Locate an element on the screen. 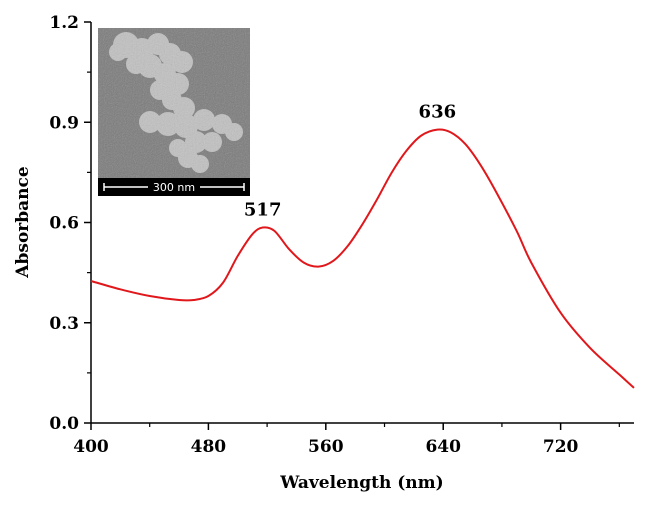 The image size is (648, 508). x-tick-label: 400 is located at coordinates (91, 447).